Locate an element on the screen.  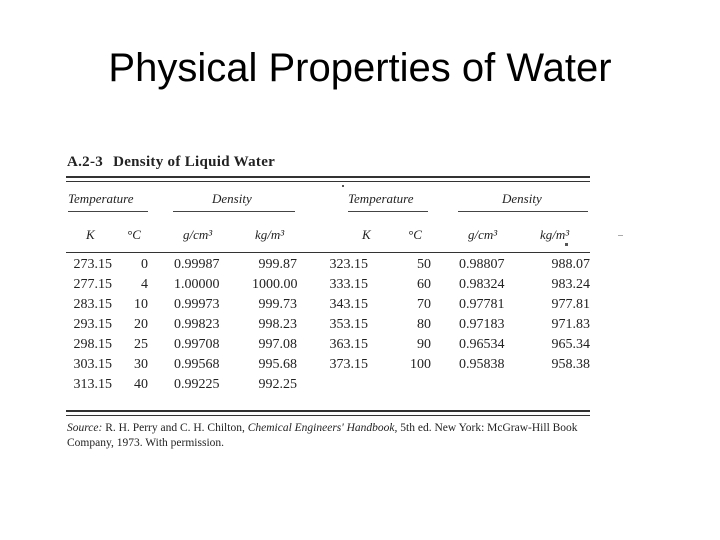
top-rule-thick is located at coordinates (328, 177).